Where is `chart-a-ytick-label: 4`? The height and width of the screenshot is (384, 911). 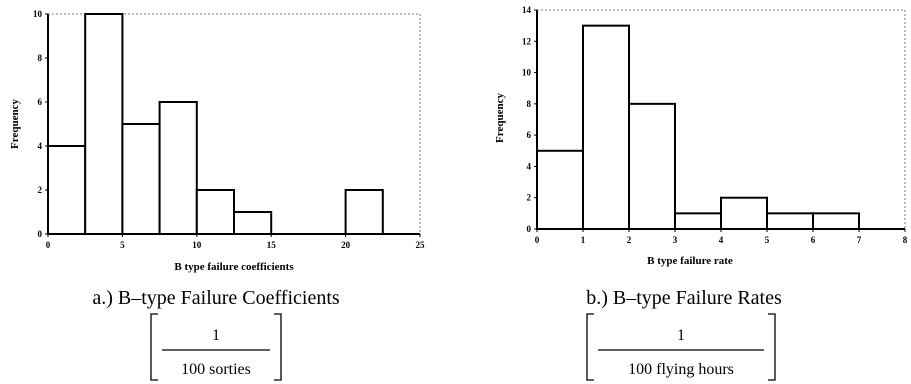
chart-a-ytick-label: 4 is located at coordinates (40, 146).